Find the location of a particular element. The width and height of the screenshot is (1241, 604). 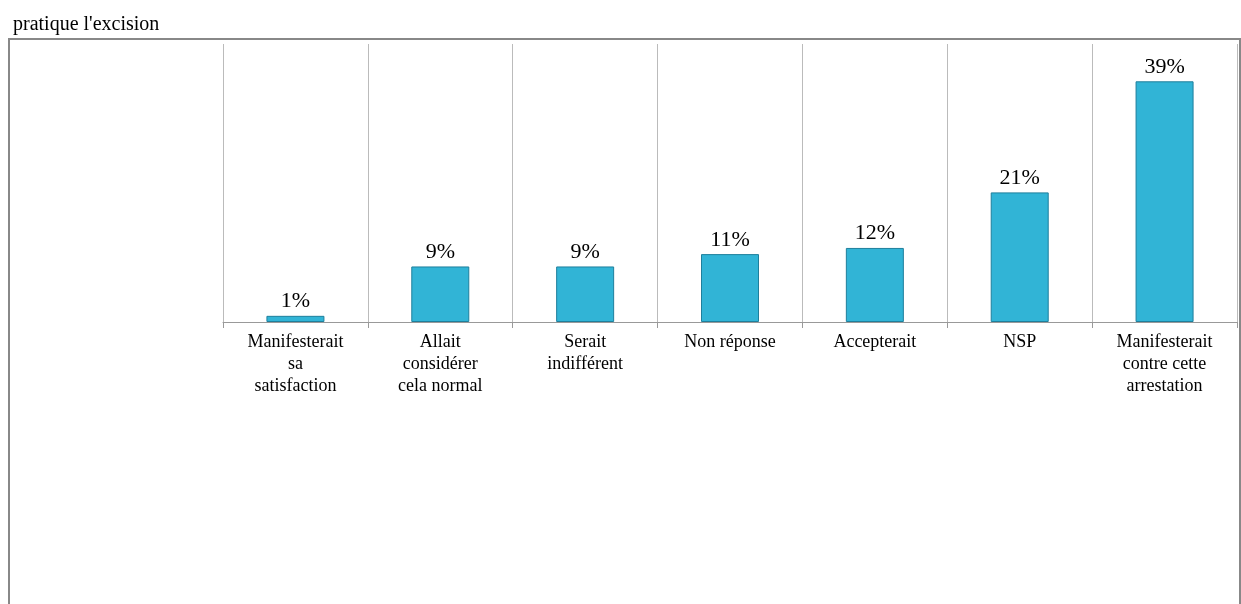

x-tick-label: Accepterait is located at coordinates (875, 341).